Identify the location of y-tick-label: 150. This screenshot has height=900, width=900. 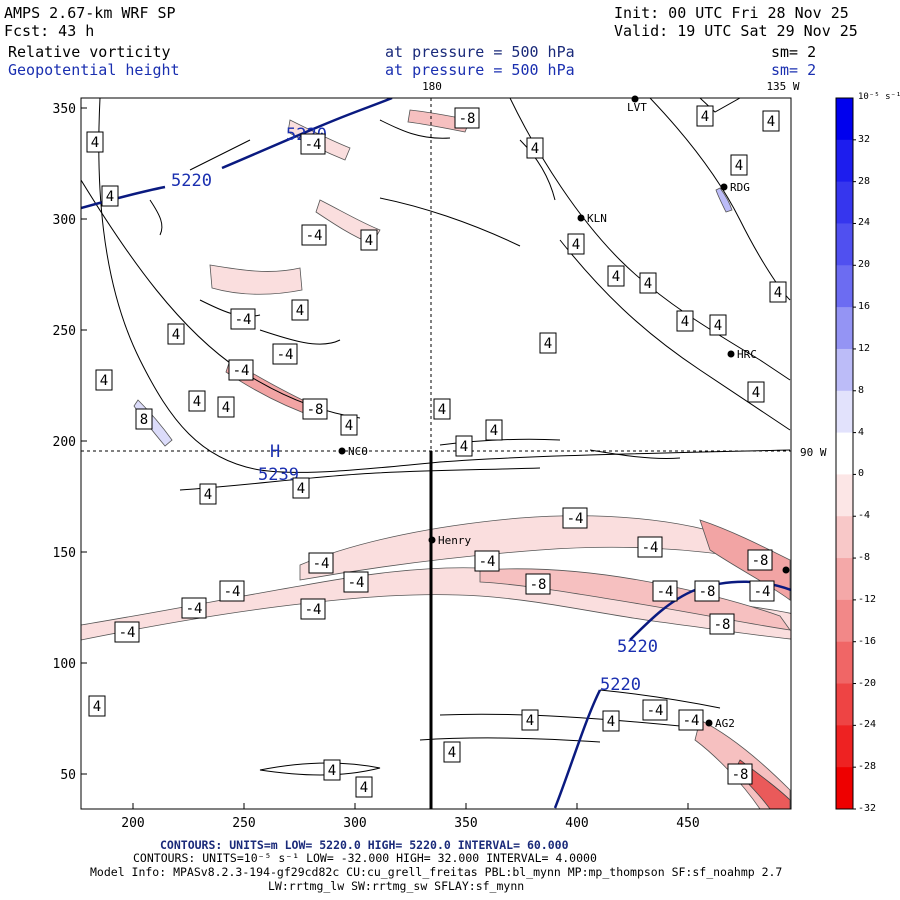
(64, 553).